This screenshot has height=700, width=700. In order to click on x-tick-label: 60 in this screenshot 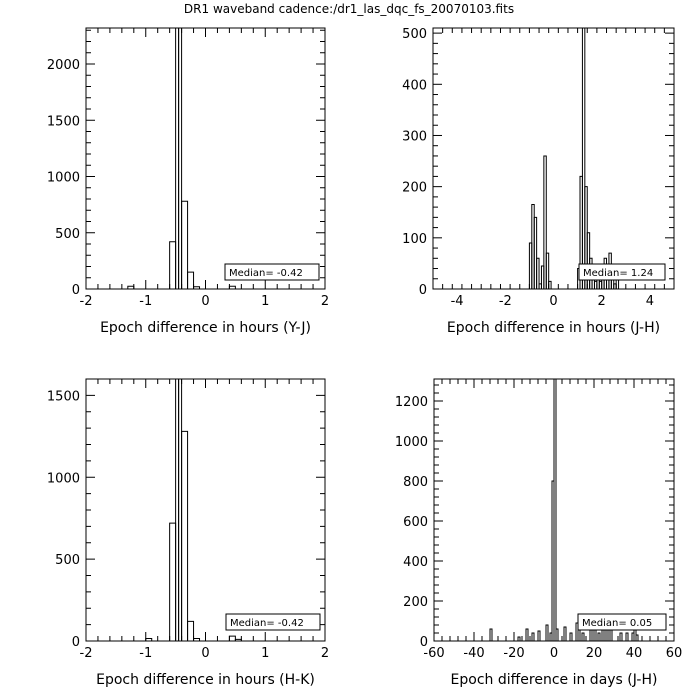, I will do `click(674, 653)`.